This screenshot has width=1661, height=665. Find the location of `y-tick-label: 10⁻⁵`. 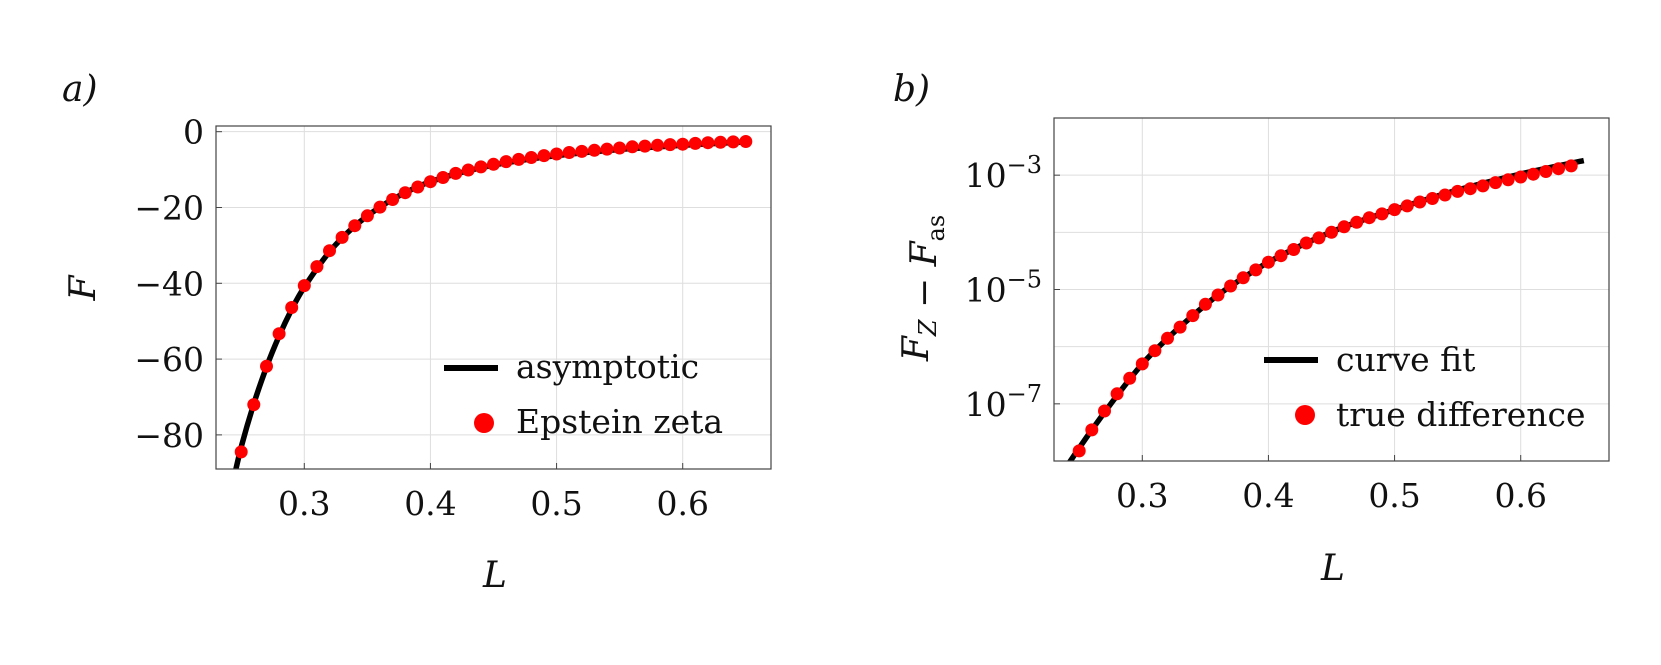

y-tick-label: 10⁻⁵ is located at coordinates (1003, 288).